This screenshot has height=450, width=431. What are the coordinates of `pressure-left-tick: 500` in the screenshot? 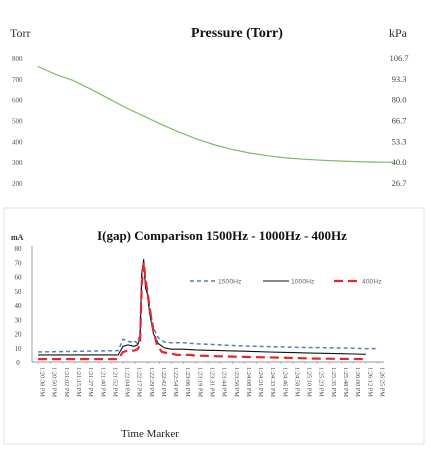 It's located at (17, 122).